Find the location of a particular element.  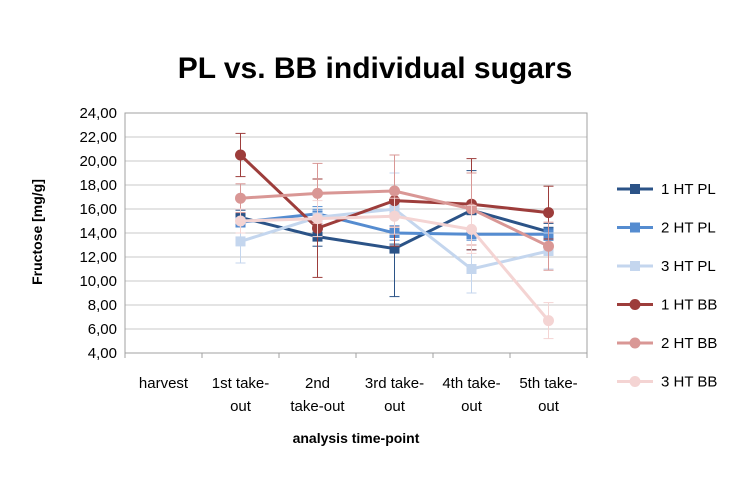

x-tick-label: 5th take-out is located at coordinates (548, 395).